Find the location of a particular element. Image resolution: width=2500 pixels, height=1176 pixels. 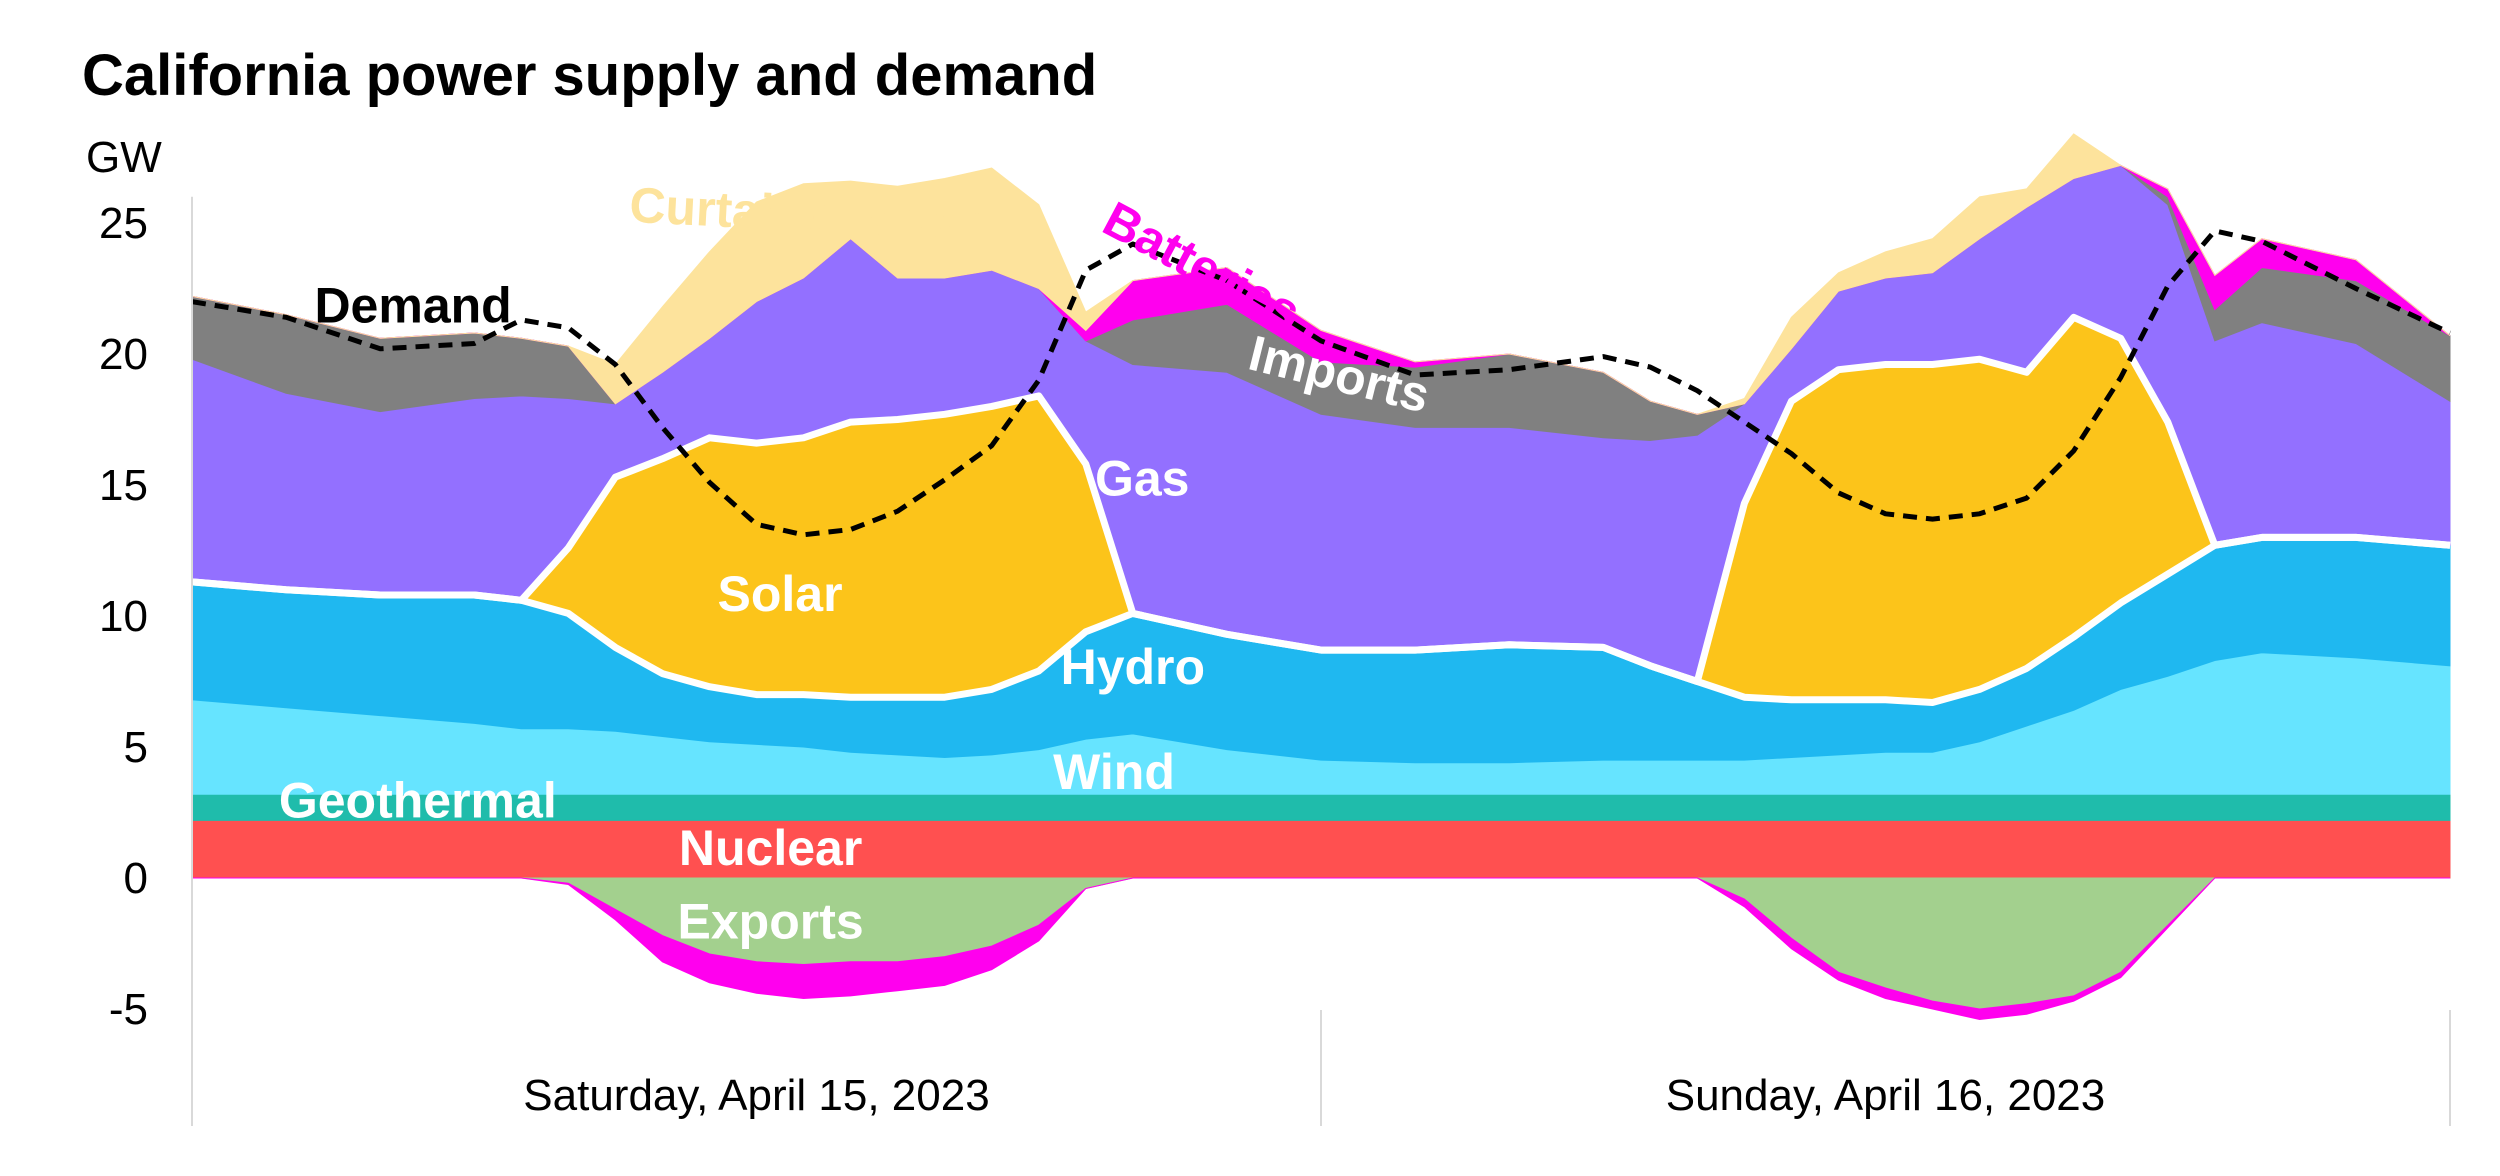

y-tick-label: 20 is located at coordinates (123, 354).